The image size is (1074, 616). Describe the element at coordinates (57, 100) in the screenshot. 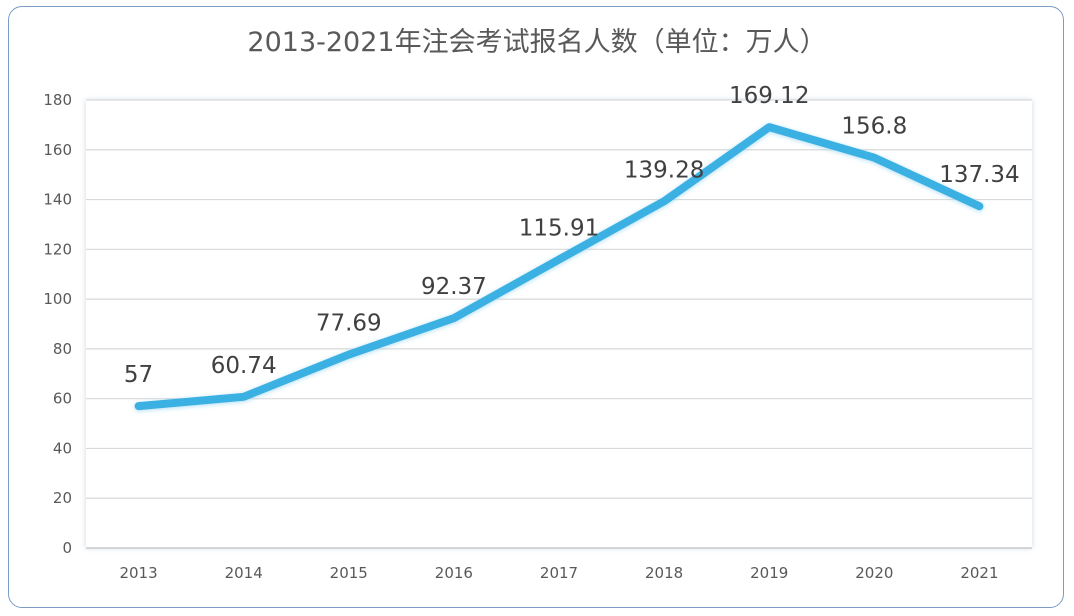

I see `y-tick-label: 180` at that location.